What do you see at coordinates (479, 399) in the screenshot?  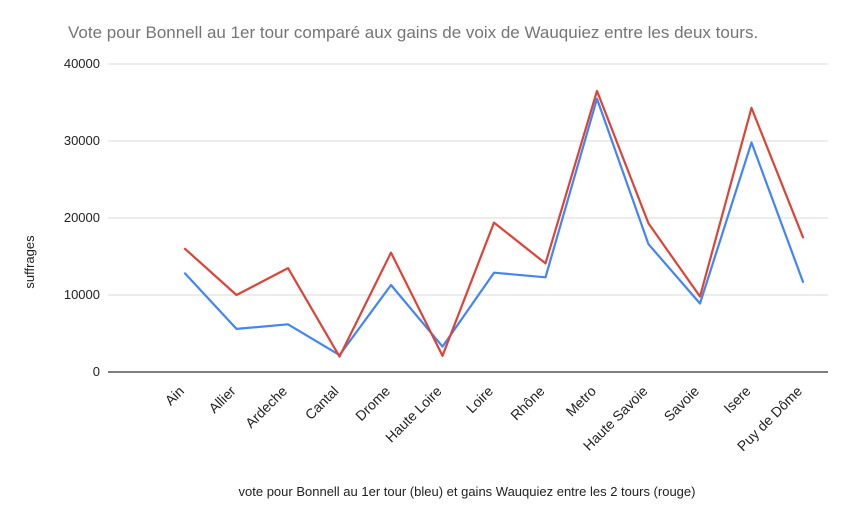 I see `x-tick-label: Loire` at bounding box center [479, 399].